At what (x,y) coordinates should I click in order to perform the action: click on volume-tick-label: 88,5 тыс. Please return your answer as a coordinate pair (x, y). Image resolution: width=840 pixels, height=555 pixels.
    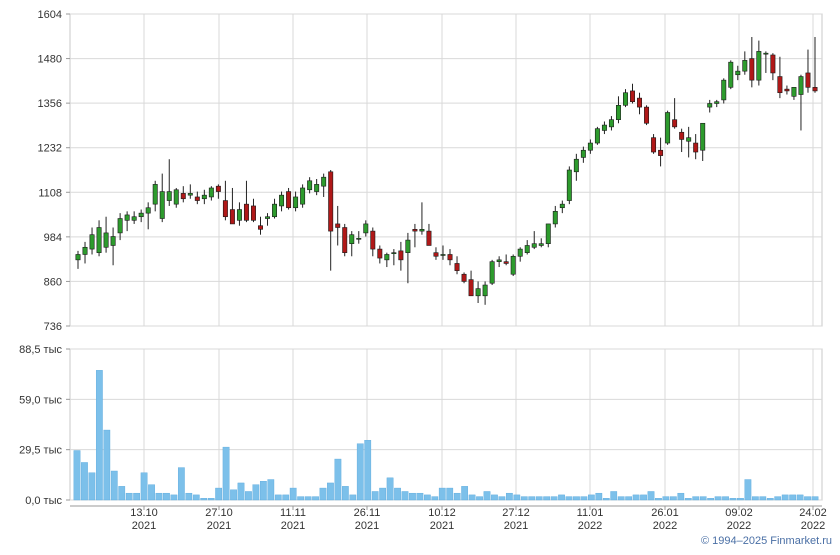
    Looking at the image, I should click on (40, 350).